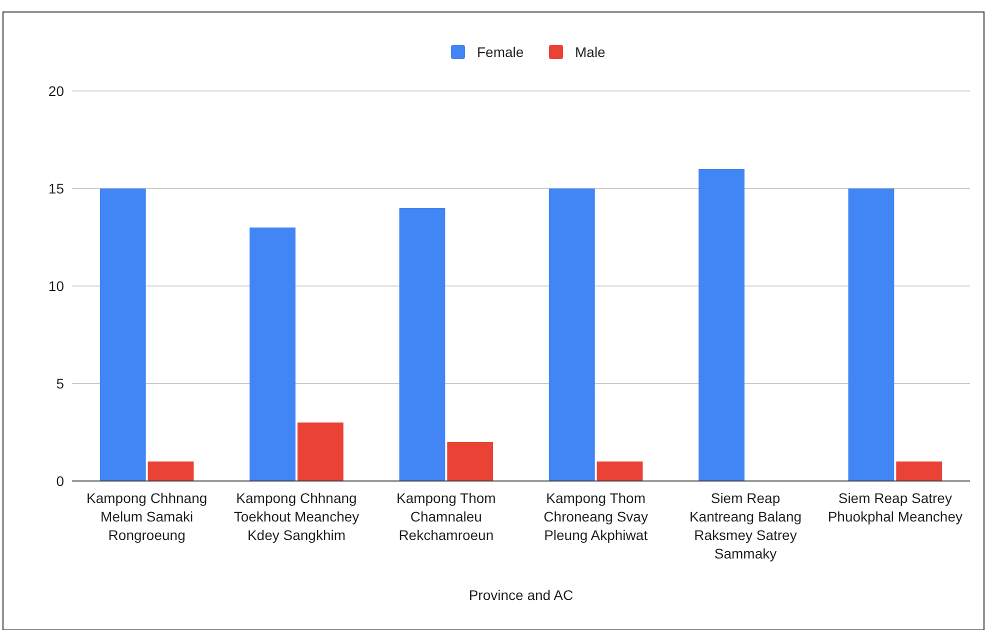  Describe the element at coordinates (297, 516) in the screenshot. I see `x-tick-label: Kampong Chhnang Toekhout Meanchey Kdey Sangkhim` at that location.